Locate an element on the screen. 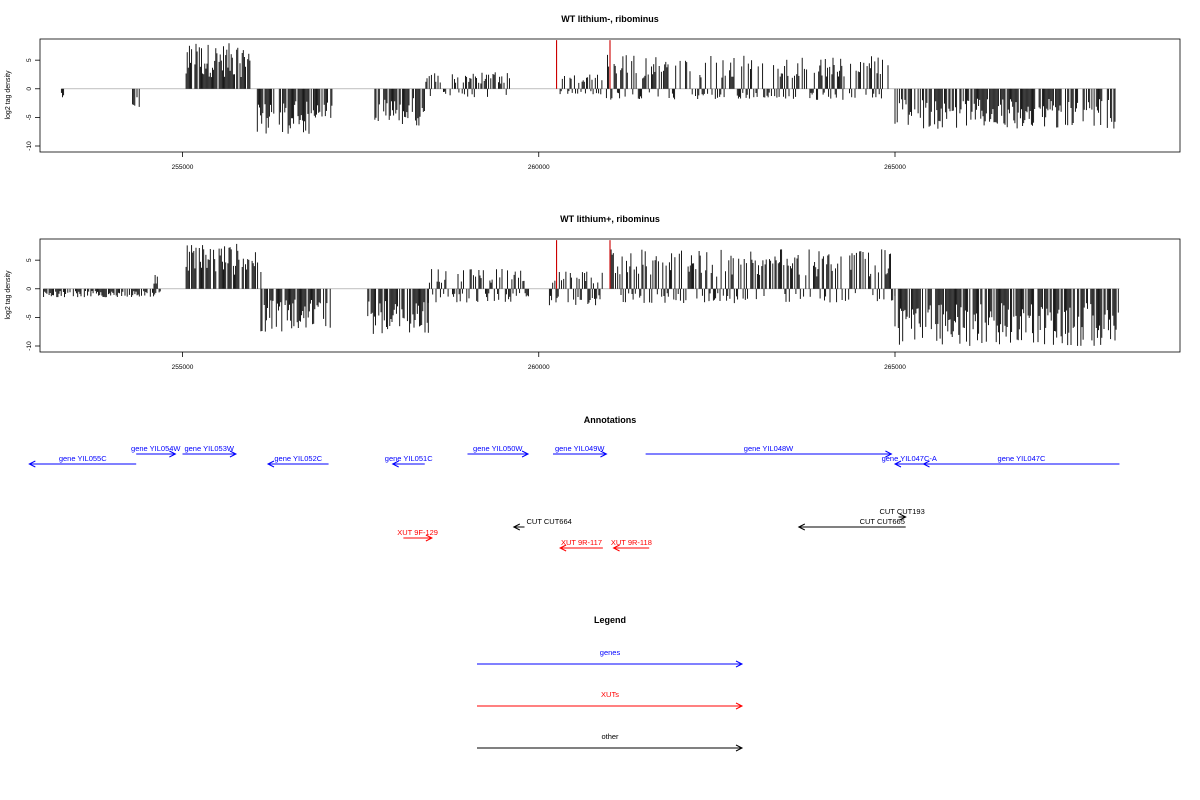 The image size is (1200, 800). gene-label: gene YIL052C is located at coordinates (298, 458).